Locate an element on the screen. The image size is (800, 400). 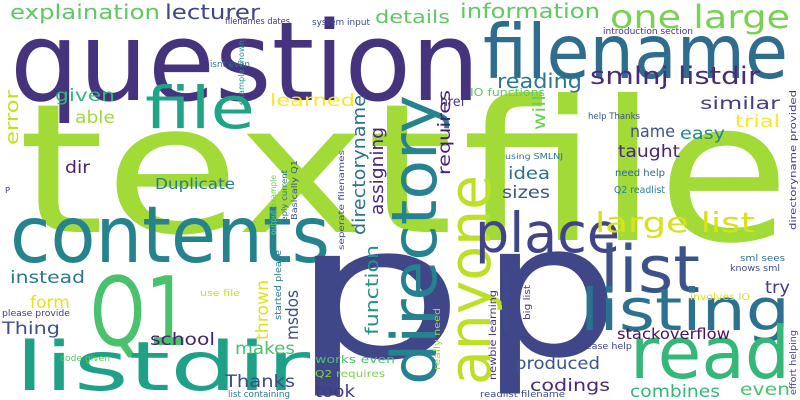
word: using SMLNJ is located at coordinates (534, 156).